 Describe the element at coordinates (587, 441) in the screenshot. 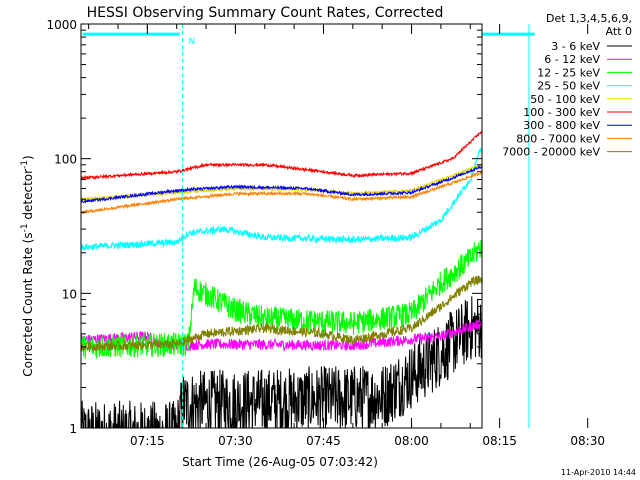

I see `x-tick-label: 08:30` at that location.